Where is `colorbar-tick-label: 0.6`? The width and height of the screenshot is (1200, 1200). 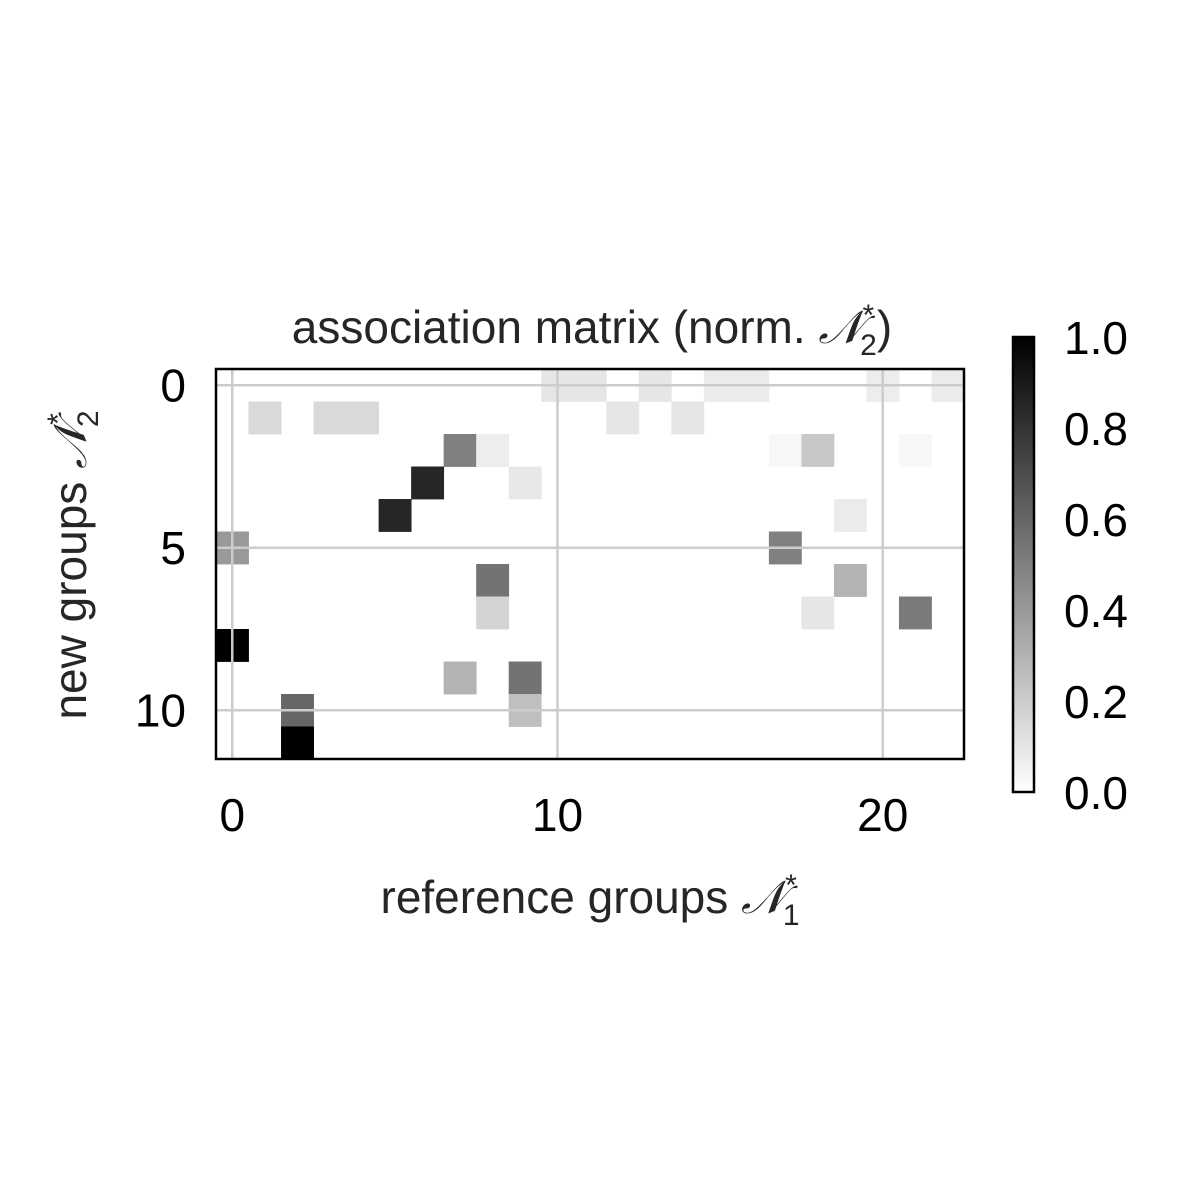
colorbar-tick-label: 0.6 is located at coordinates (1096, 520).